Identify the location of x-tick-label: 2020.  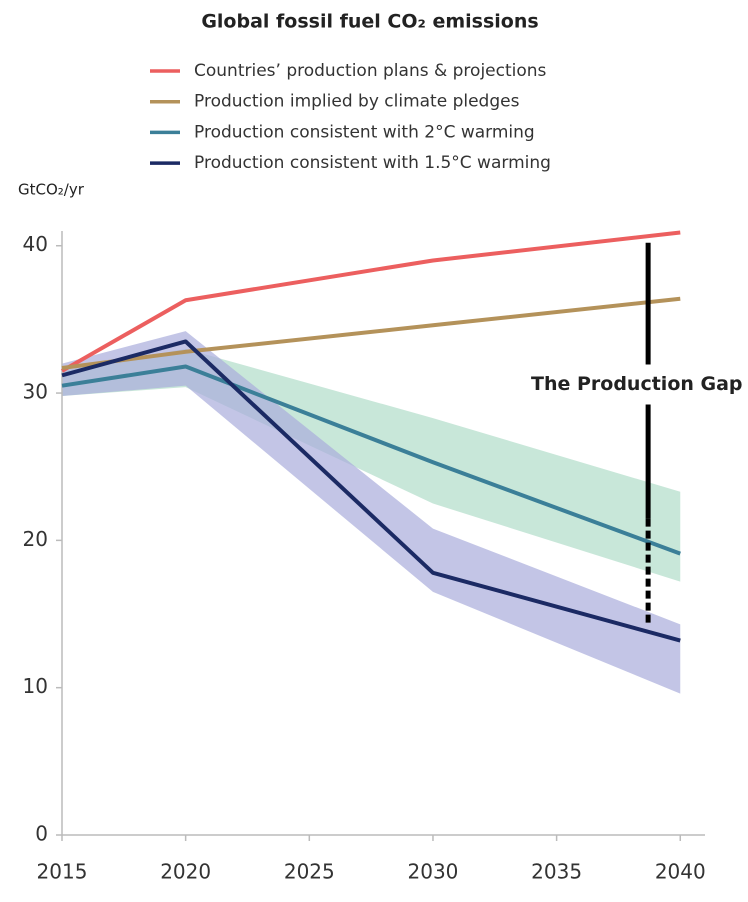
(185, 872).